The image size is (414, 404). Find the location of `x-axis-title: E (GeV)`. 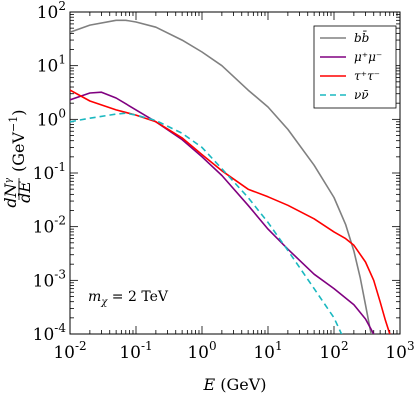

x-axis-title: E (GeV) is located at coordinates (234, 384).